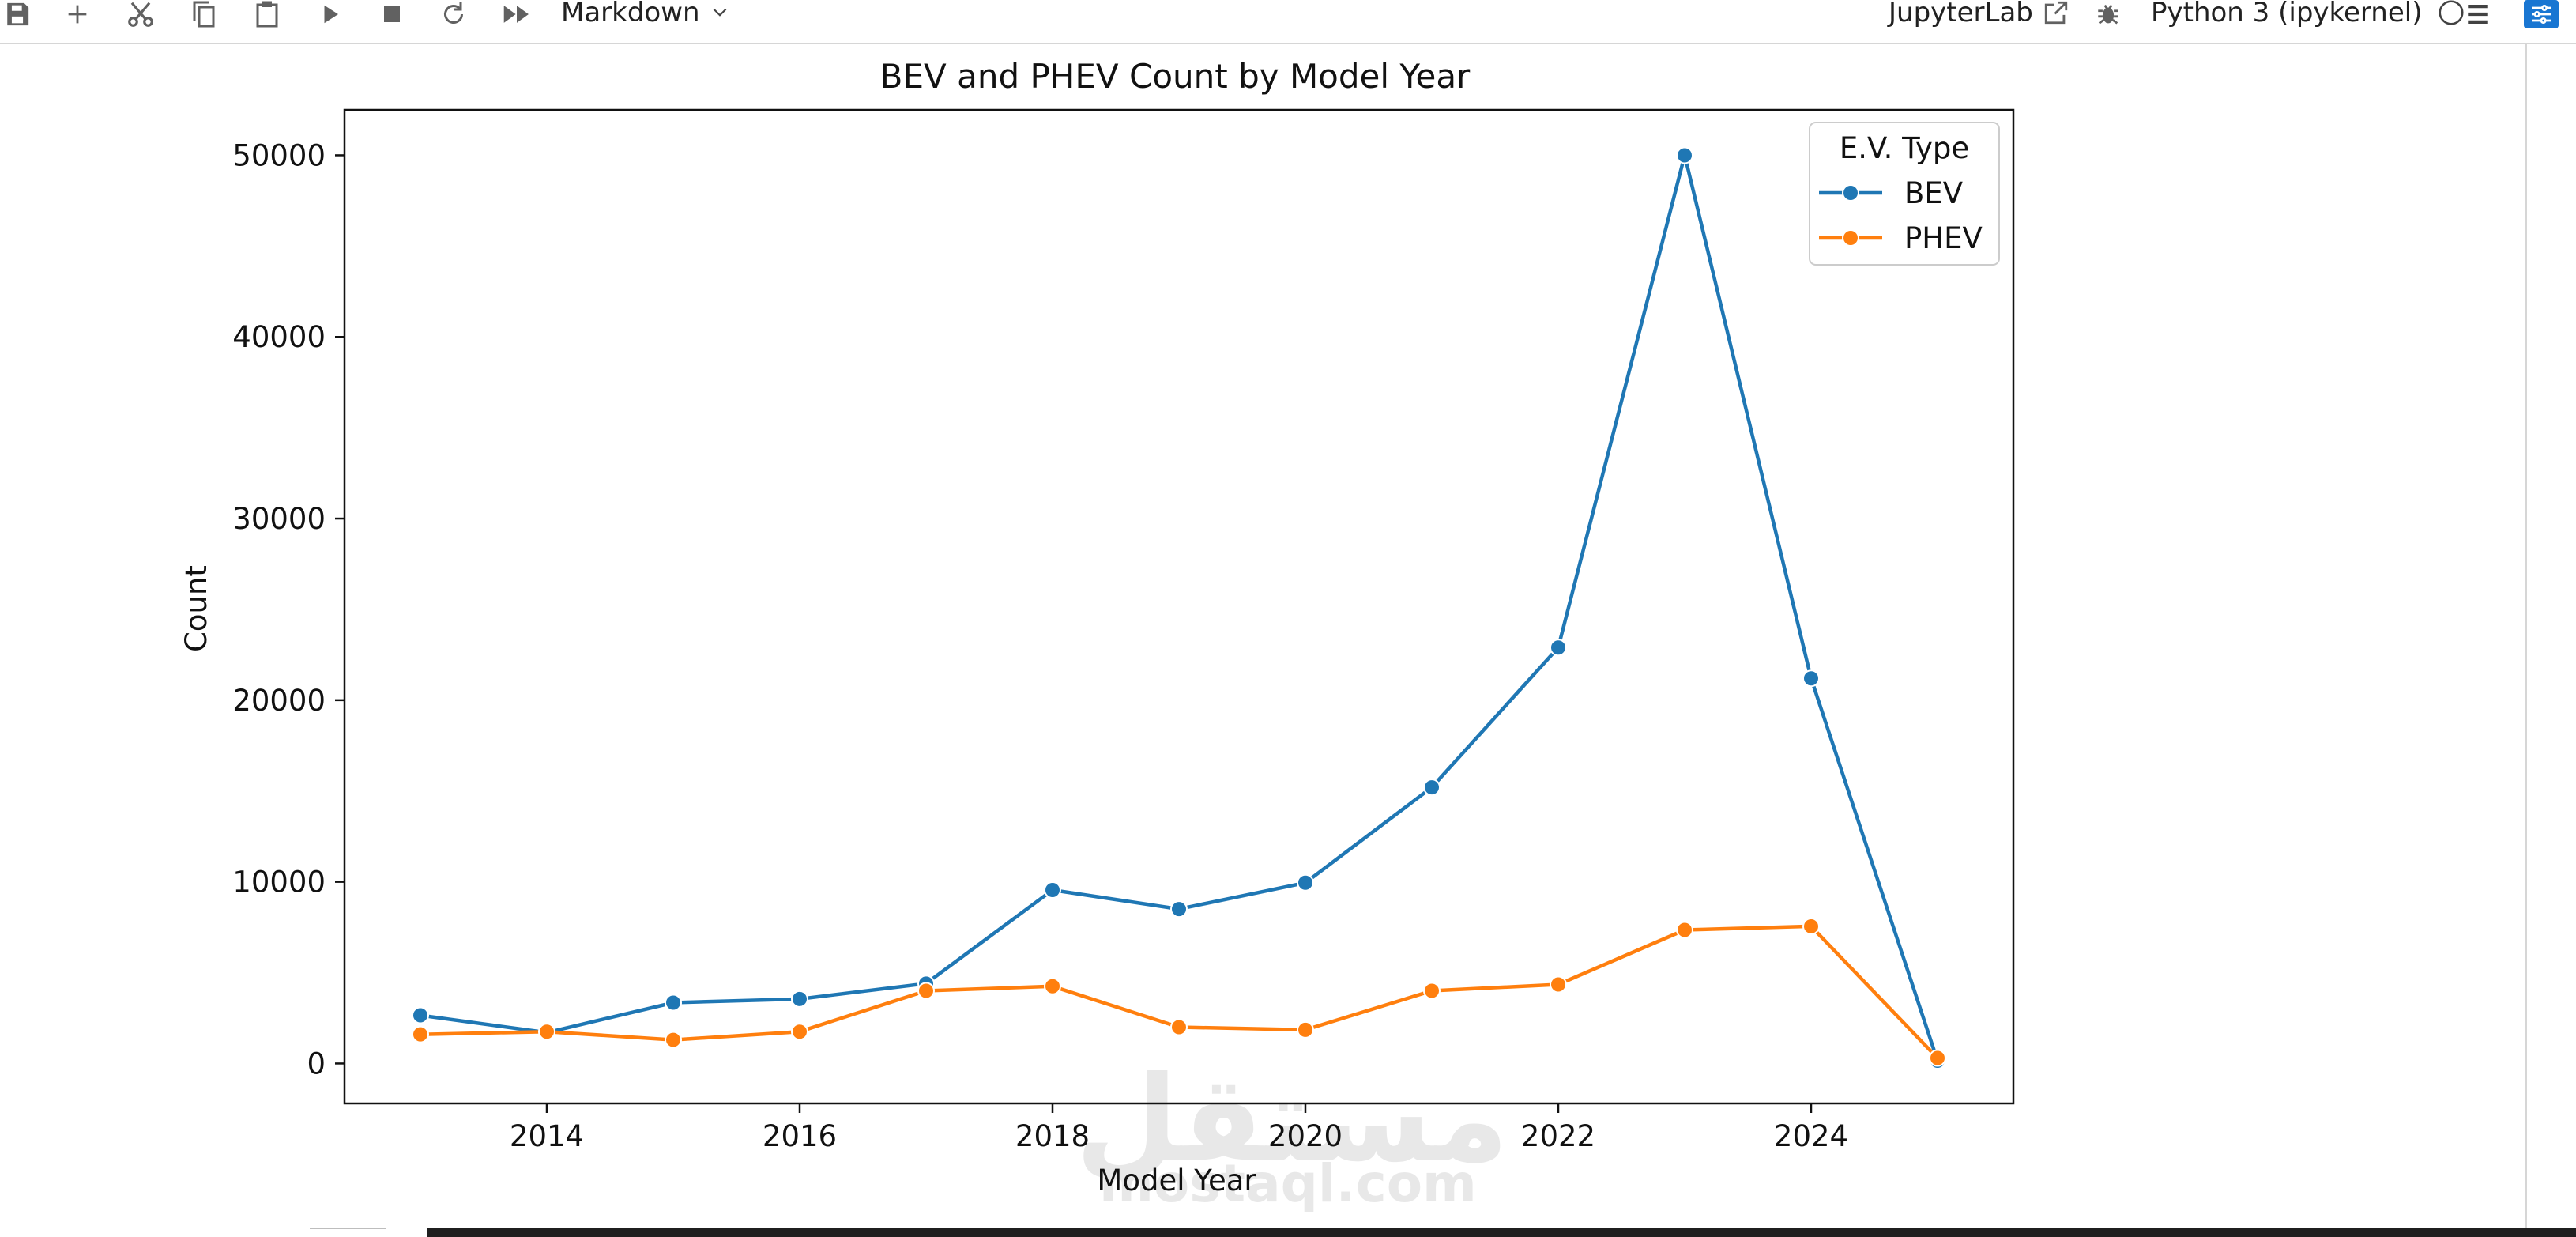 The width and height of the screenshot is (2576, 1237). What do you see at coordinates (288, 609) in the screenshot?
I see `y-axis: 0 10000 20000 30000 40000 50000` at bounding box center [288, 609].